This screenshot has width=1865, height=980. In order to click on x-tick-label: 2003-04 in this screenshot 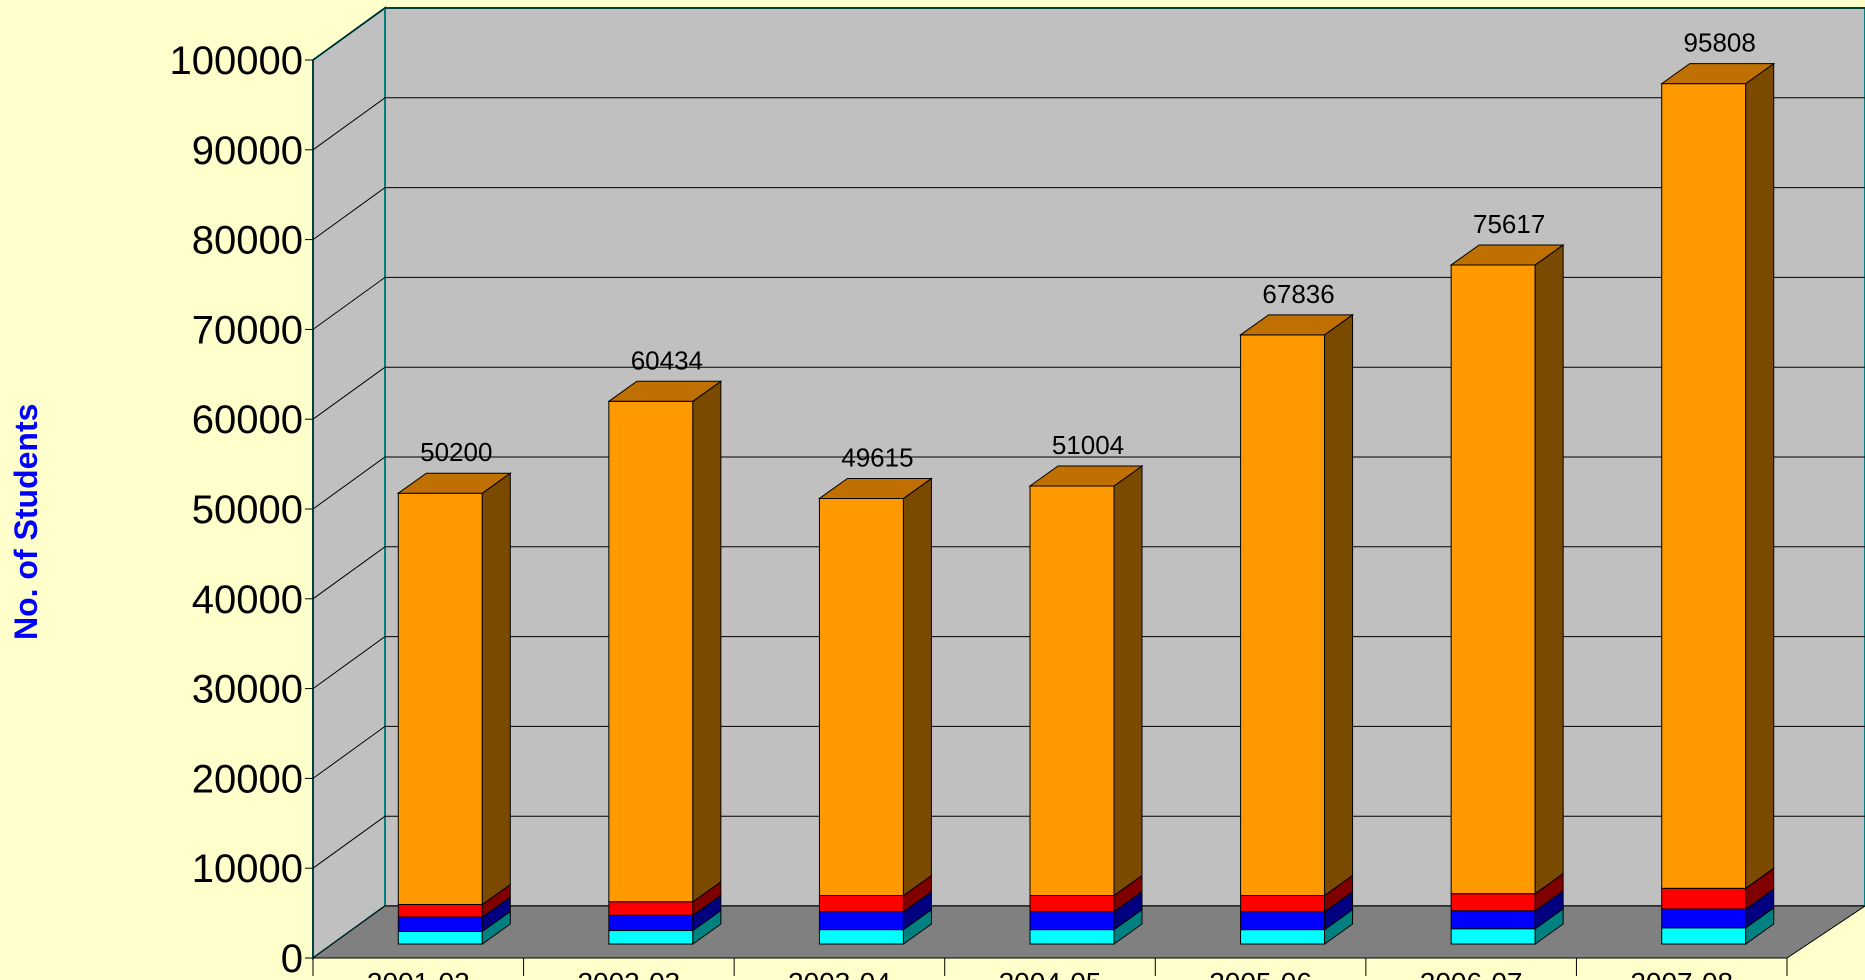, I will do `click(839, 973)`.